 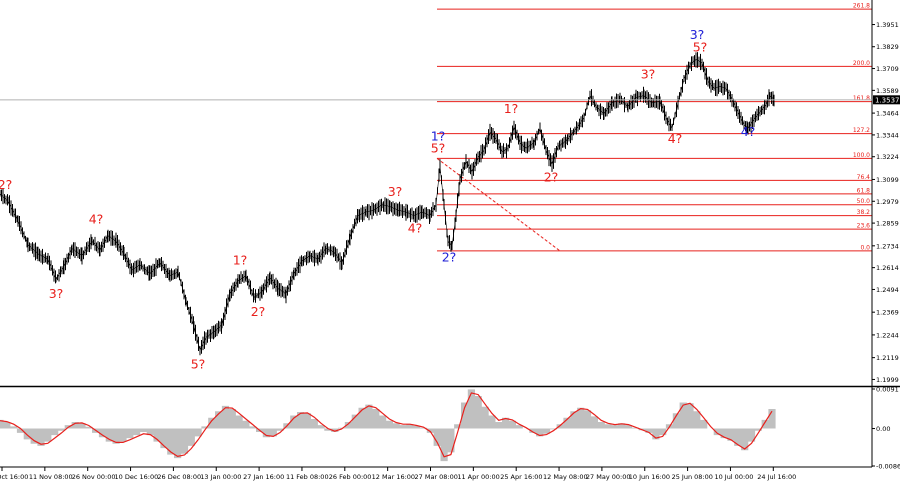 I want to click on fib-level-label: 0.0, so click(x=865, y=247).